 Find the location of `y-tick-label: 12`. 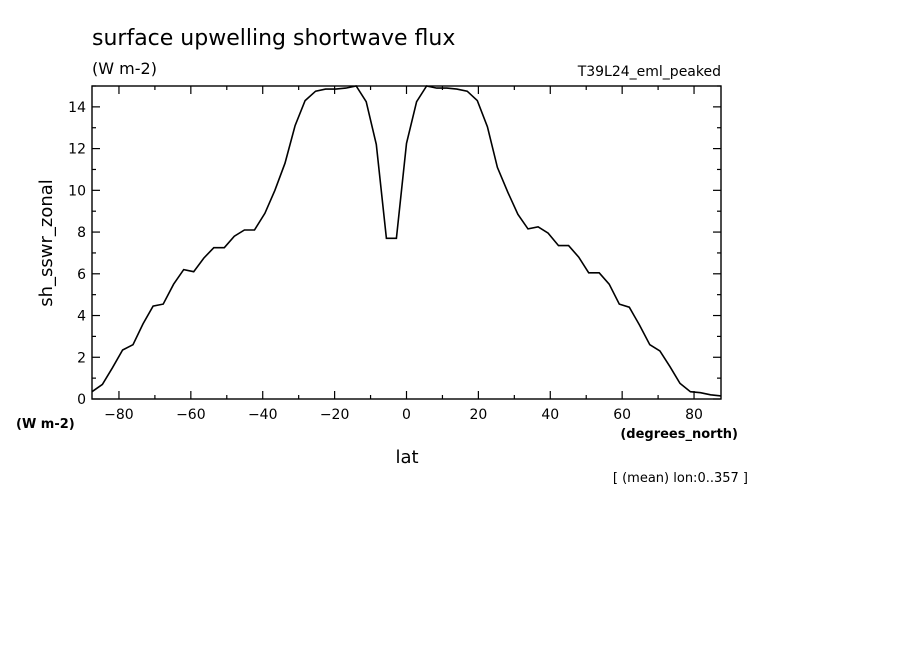

y-tick-label: 12 is located at coordinates (77, 150).